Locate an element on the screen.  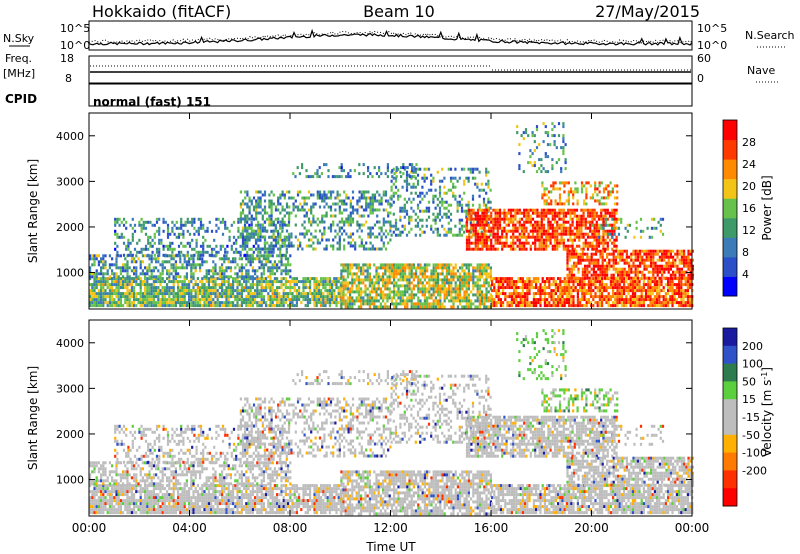
freq-unit-label: [MHz] is located at coordinates (19, 73).